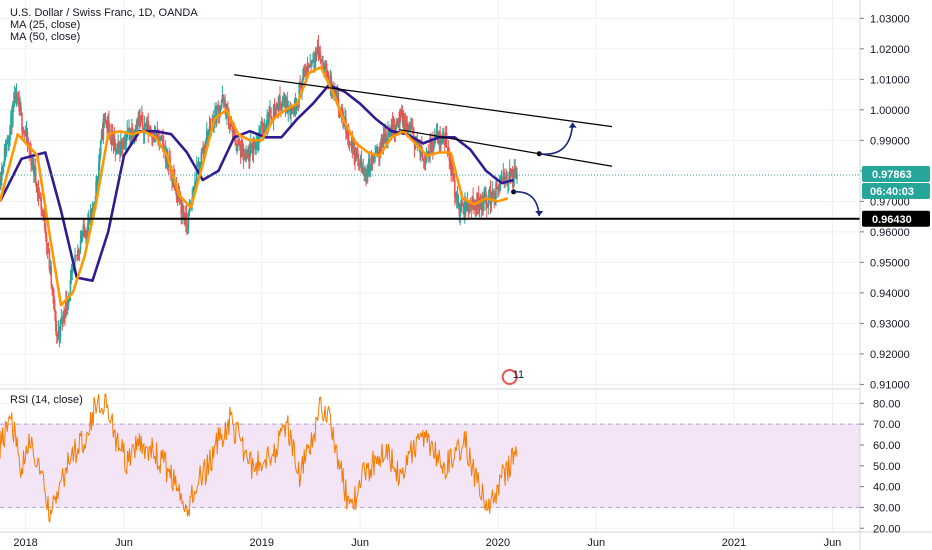 This screenshot has height=550, width=932. I want to click on rsi-tick-label: 40.00, so click(887, 488).